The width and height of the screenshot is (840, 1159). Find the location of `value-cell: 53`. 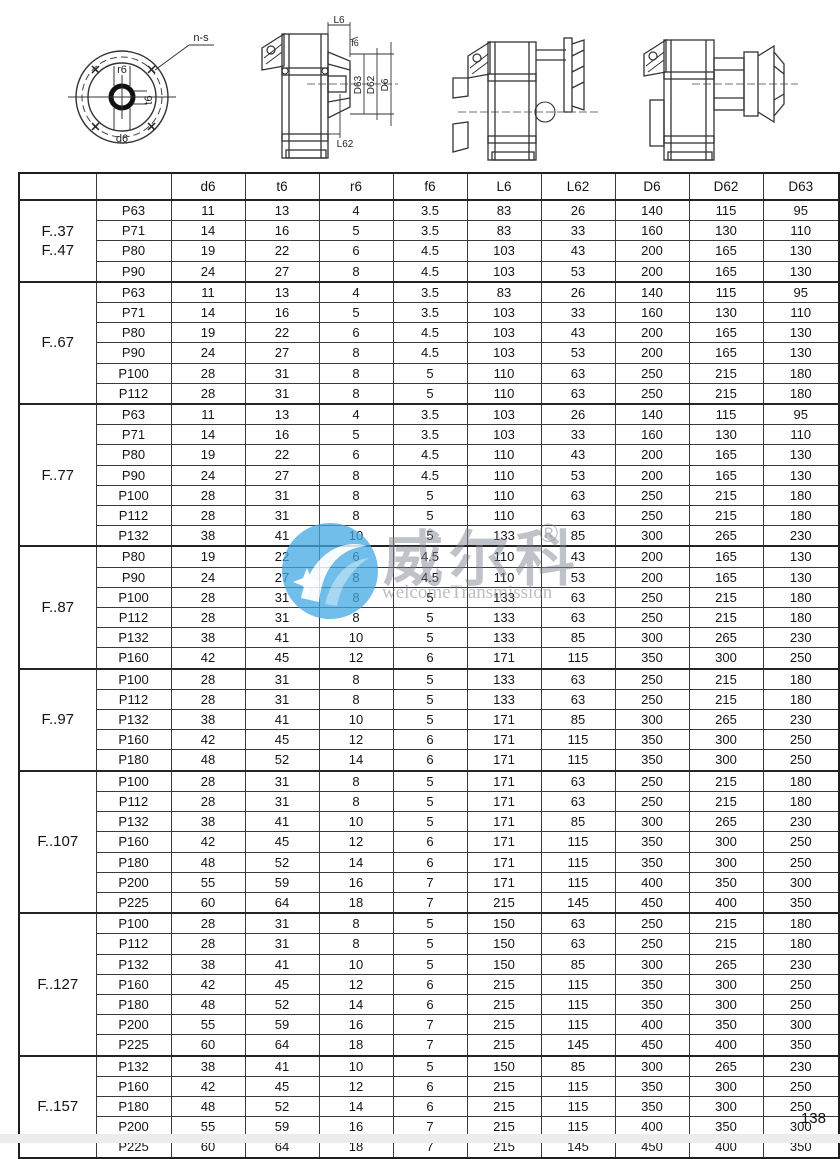

value-cell: 53 is located at coordinates (578, 475).